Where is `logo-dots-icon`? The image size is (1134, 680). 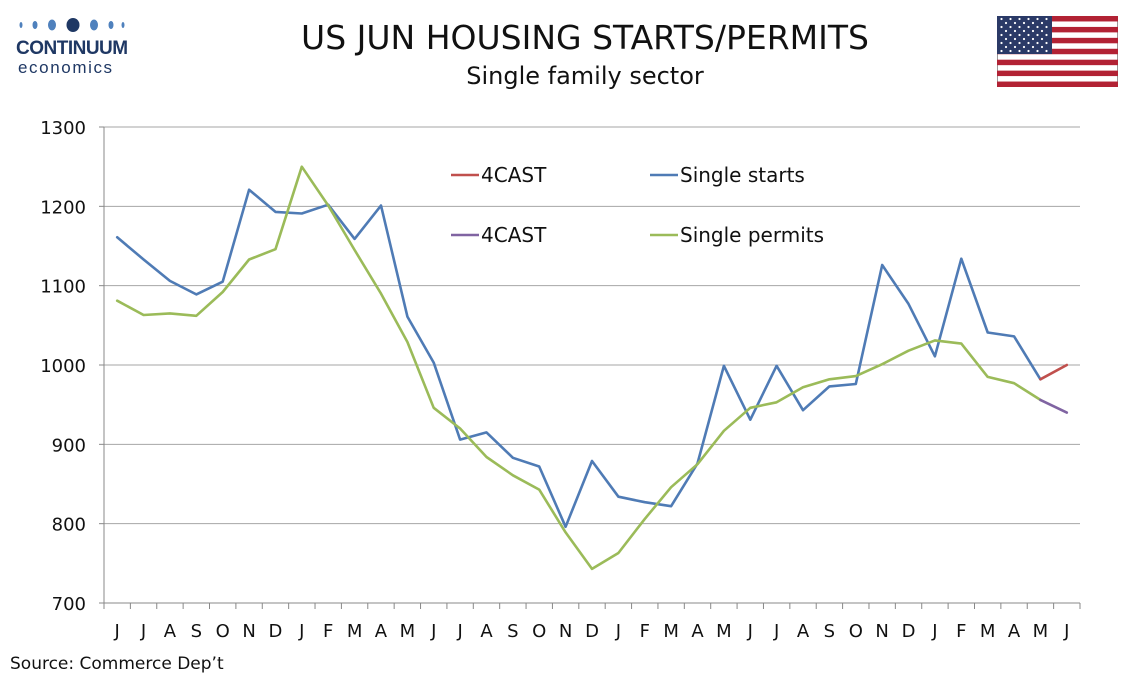
logo-dots-icon is located at coordinates (72, 25).